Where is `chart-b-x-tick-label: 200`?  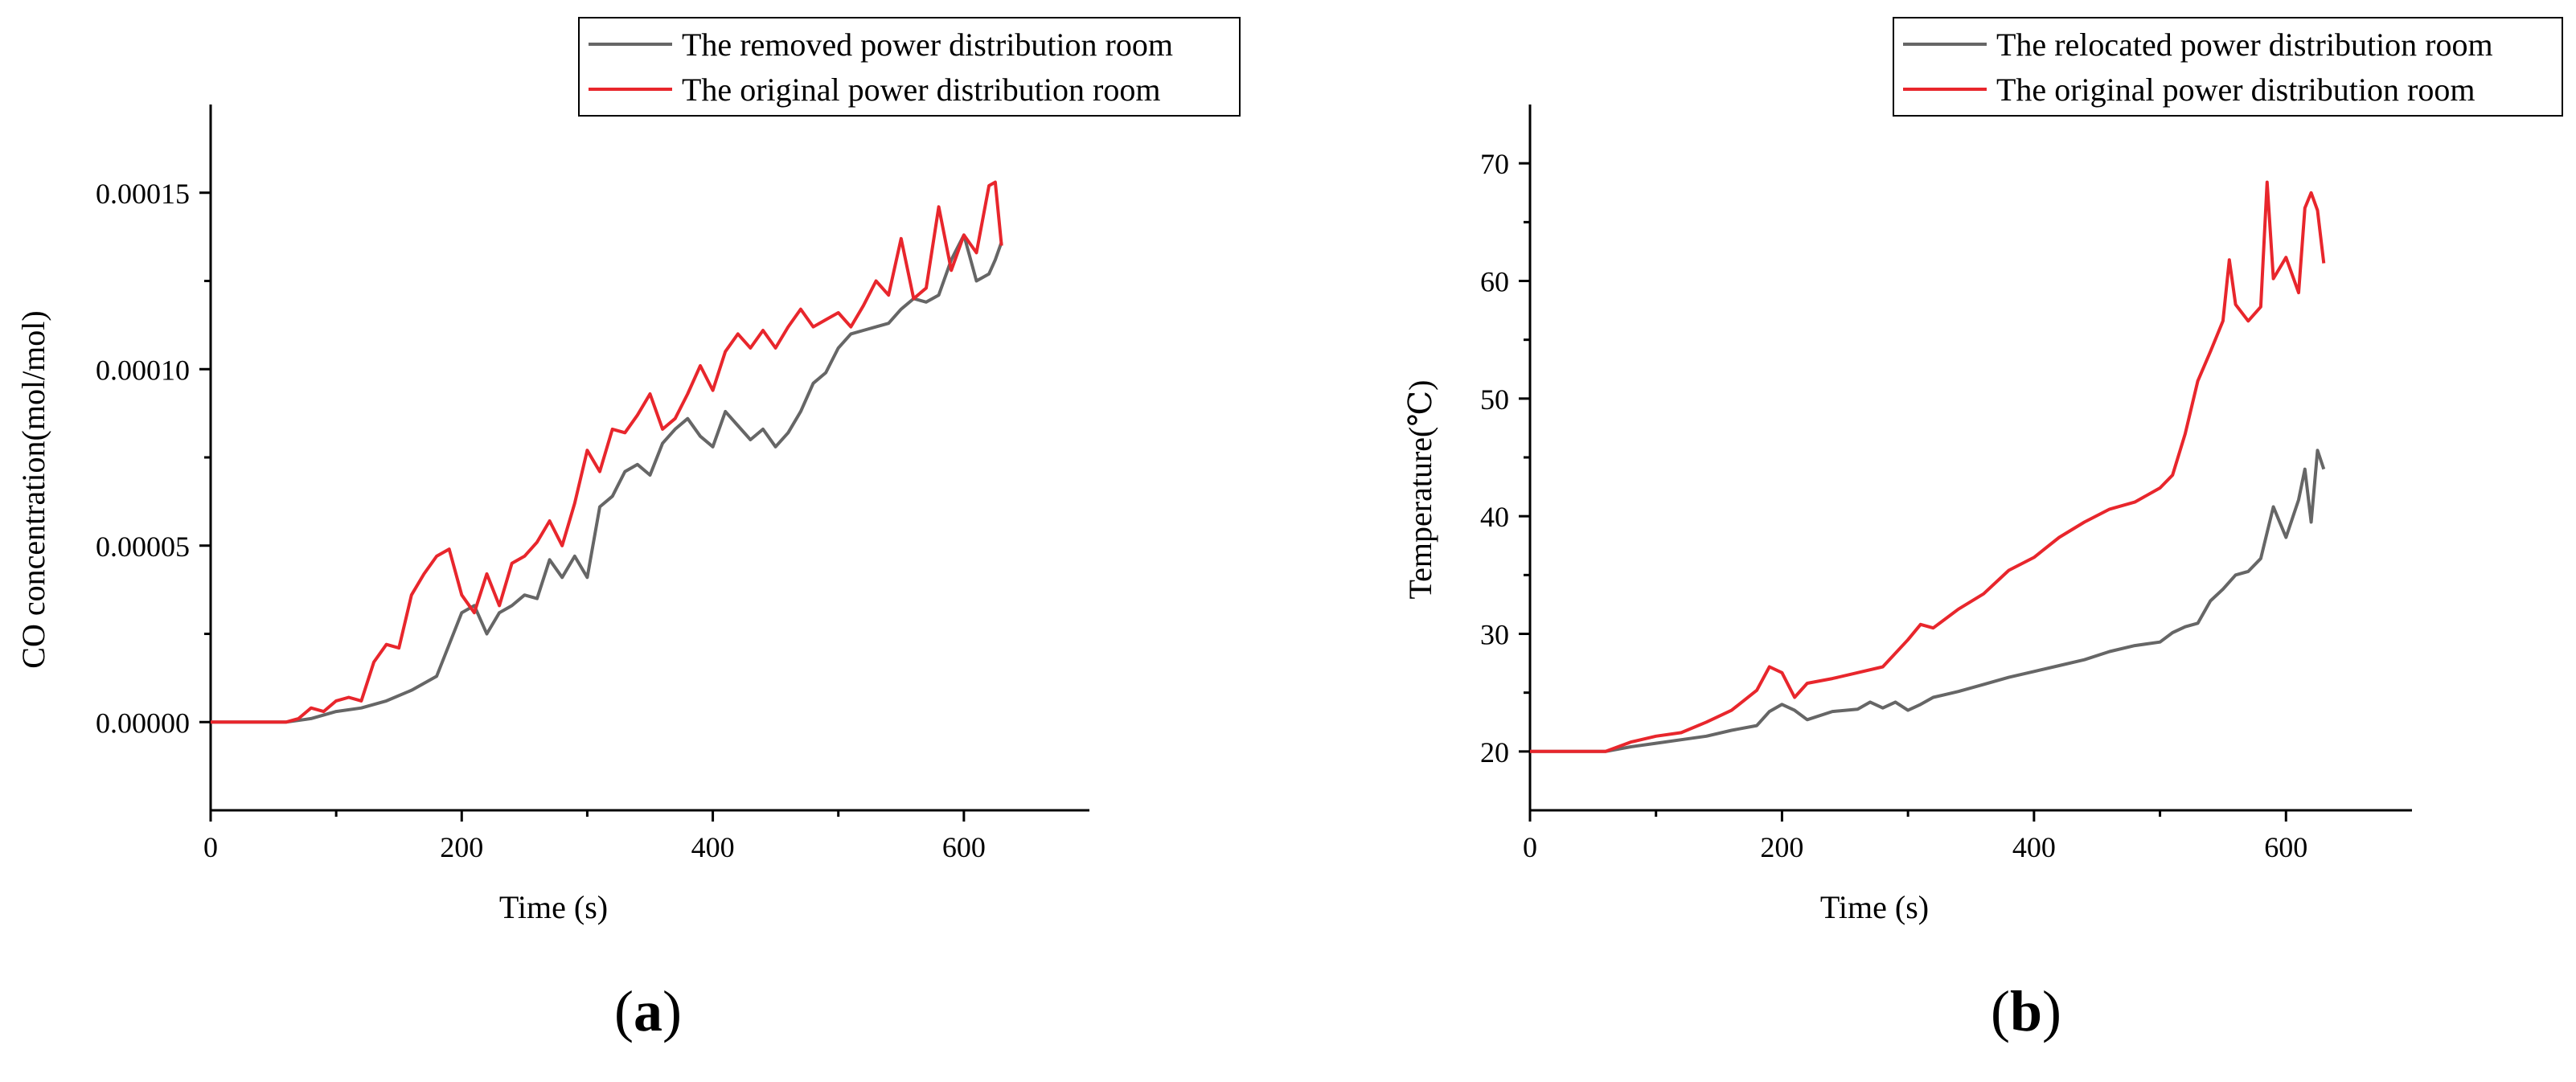
chart-b-x-tick-label: 200 is located at coordinates (1782, 847).